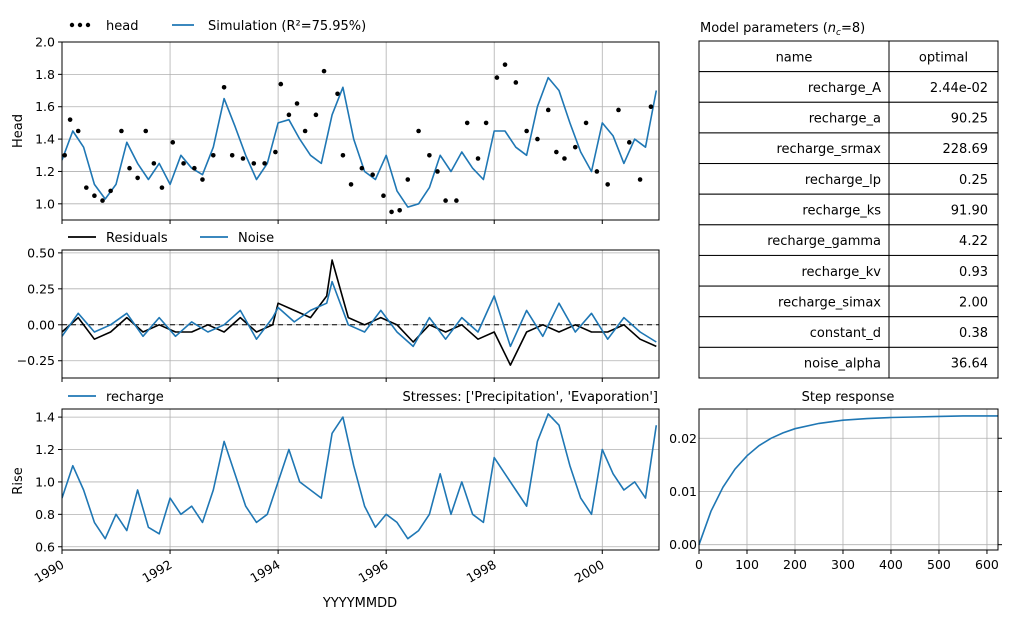 Image resolution: width=1009 pixels, height=620 pixels. I want to click on header-name: name, so click(794, 57).